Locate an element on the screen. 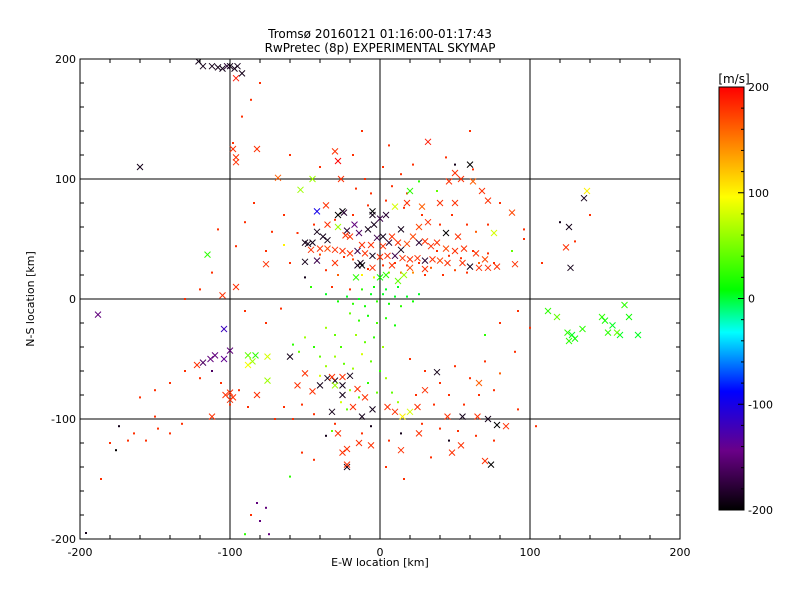 Image resolution: width=800 pixels, height=600 pixels. colorbar-ticks: 200 100 0 -100 -200 is located at coordinates (755, 299).